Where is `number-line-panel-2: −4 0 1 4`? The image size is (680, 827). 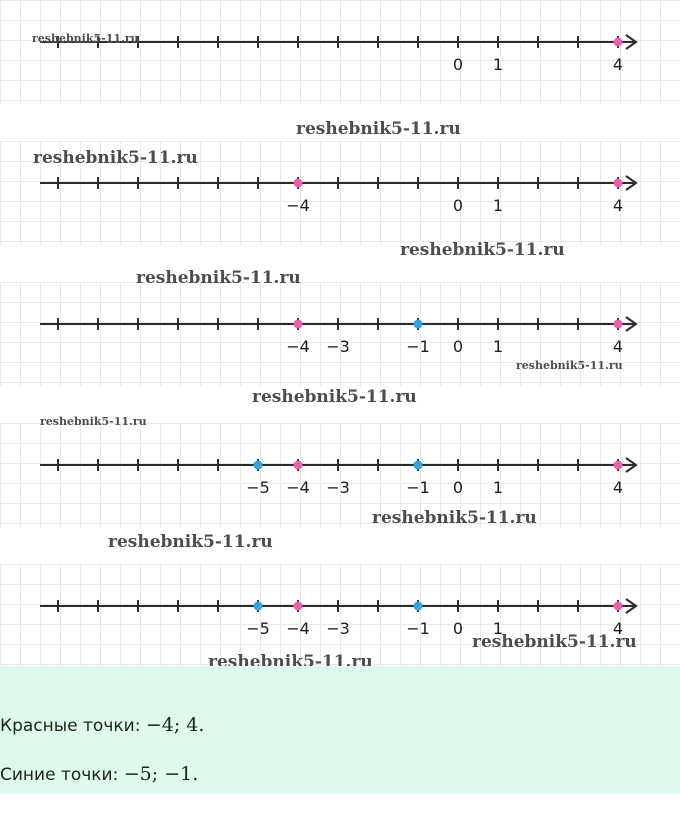
number-line-panel-2: −4 0 1 4 is located at coordinates (340, 193).